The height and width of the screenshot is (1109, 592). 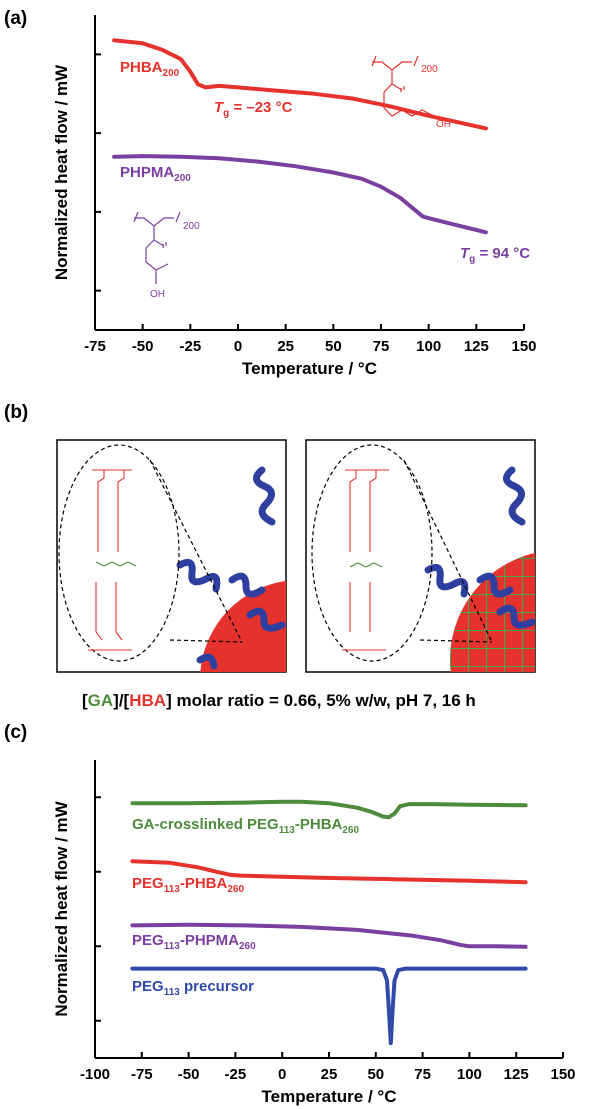 I want to click on panel-c-series, so click(x=329, y=922).